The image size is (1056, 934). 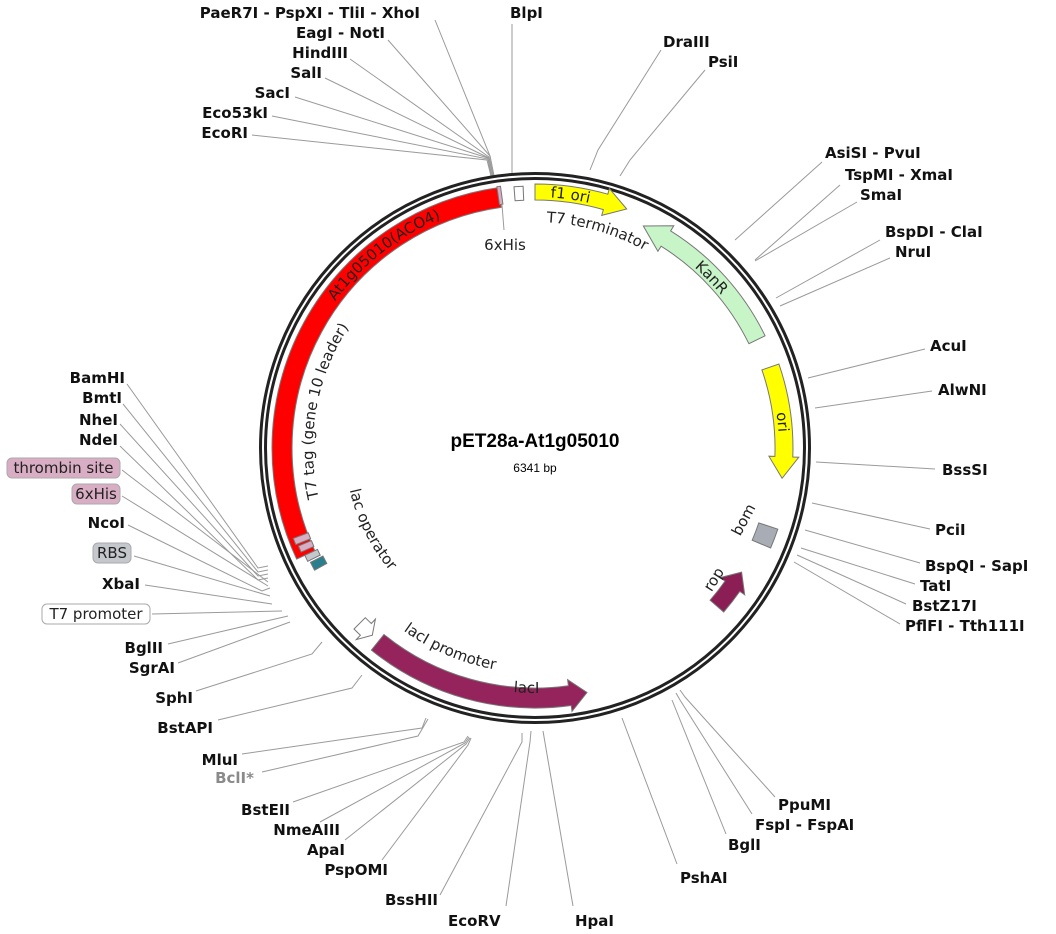 What do you see at coordinates (649, 791) in the screenshot?
I see `leader-line-pshai` at bounding box center [649, 791].